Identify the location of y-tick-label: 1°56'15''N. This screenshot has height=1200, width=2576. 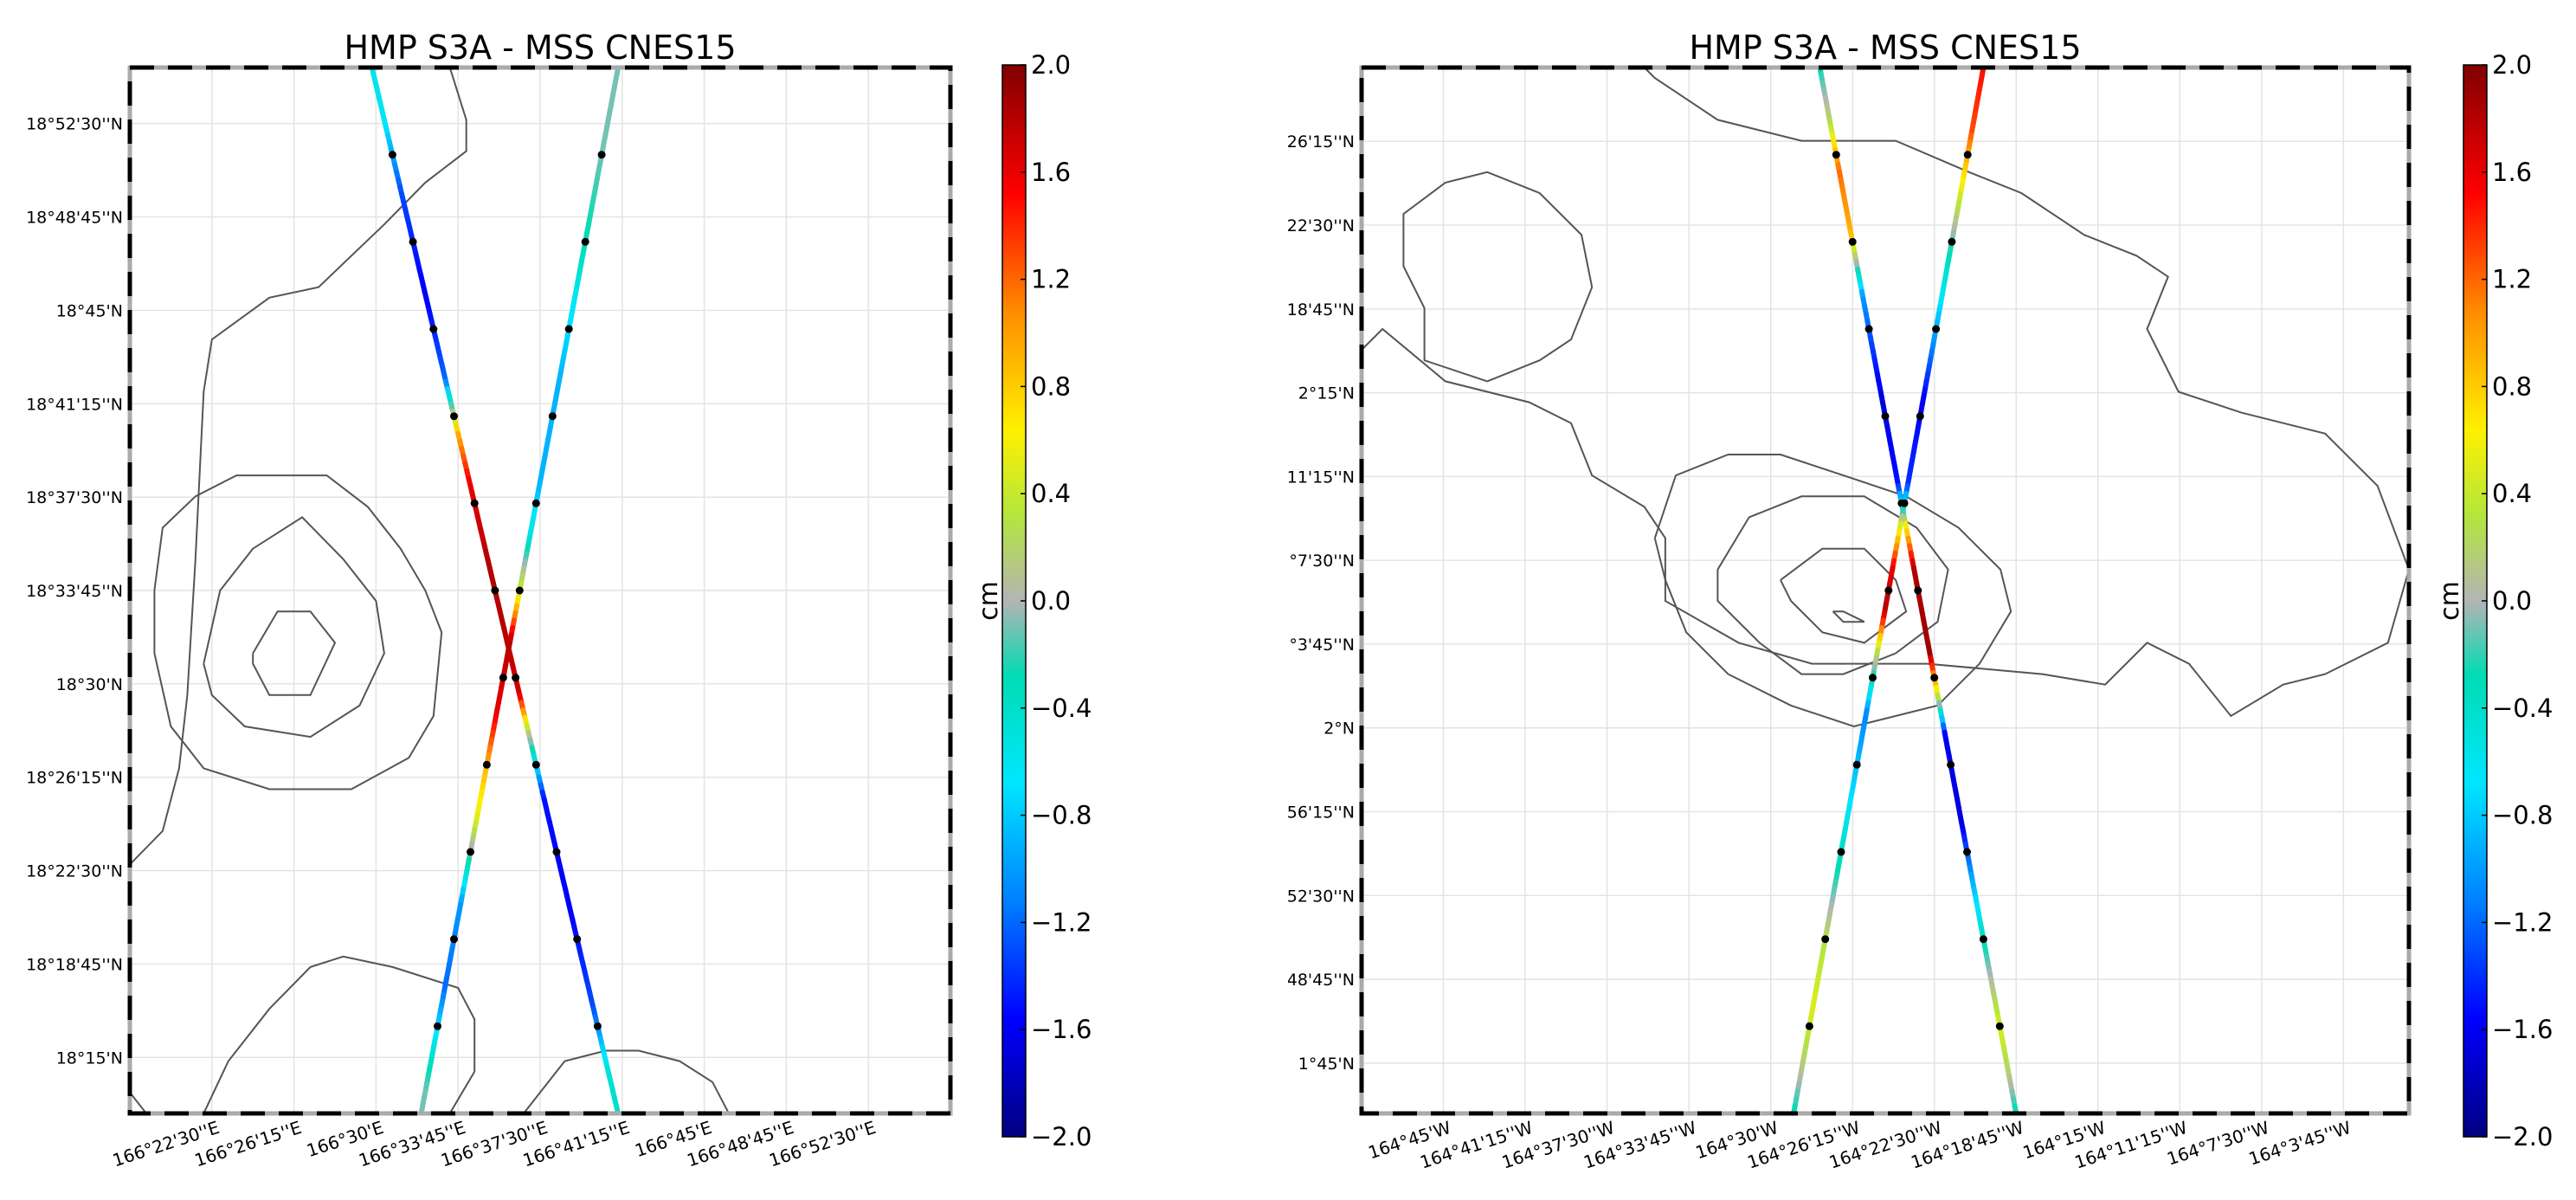
(1321, 813).